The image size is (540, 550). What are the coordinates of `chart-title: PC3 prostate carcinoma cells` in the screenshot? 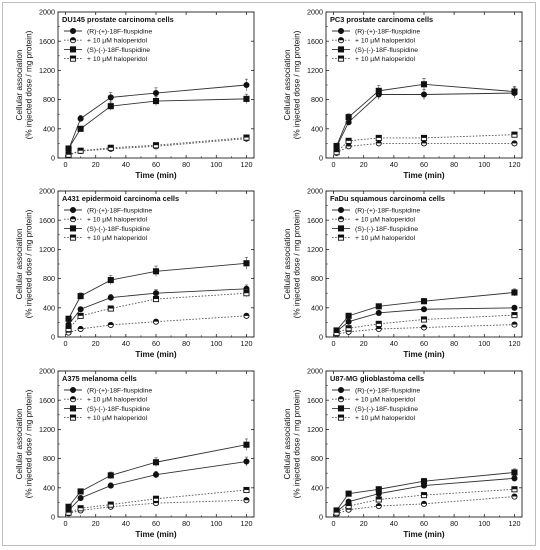 It's located at (381, 19).